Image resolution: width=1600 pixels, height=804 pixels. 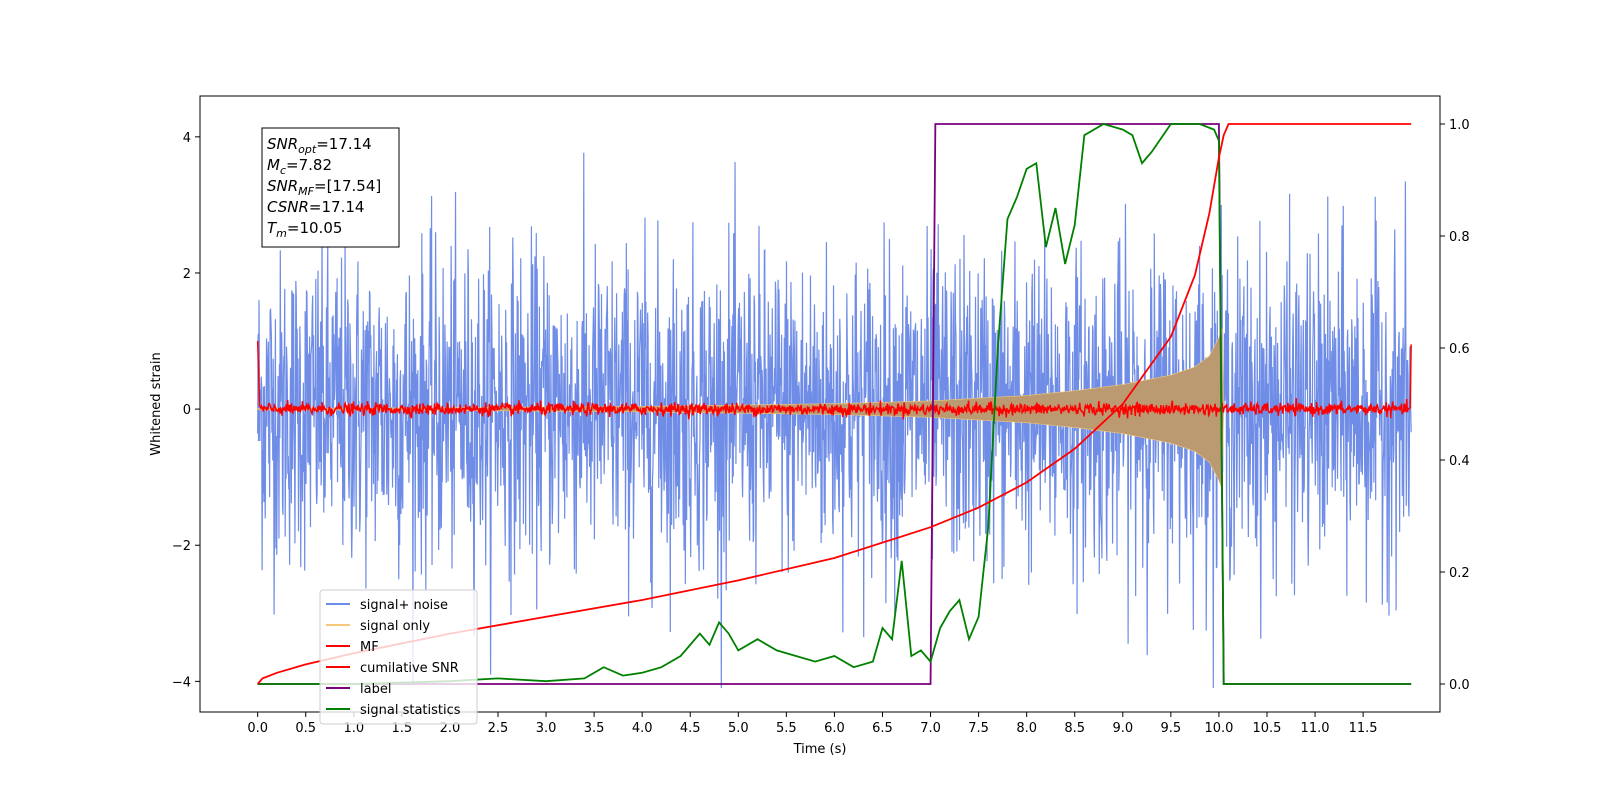 What do you see at coordinates (1459, 573) in the screenshot?
I see `y-right-tick-label: 0.2` at bounding box center [1459, 573].